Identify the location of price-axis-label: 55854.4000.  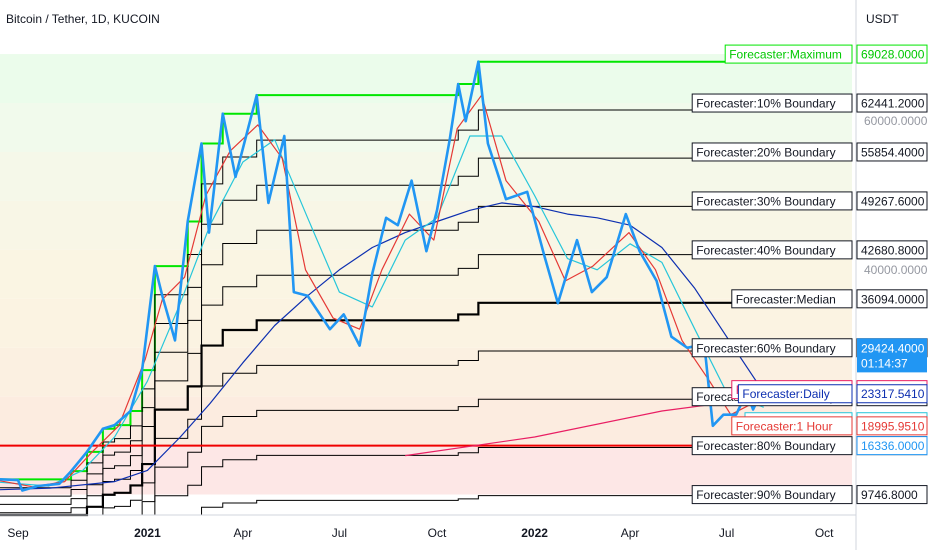
(893, 152).